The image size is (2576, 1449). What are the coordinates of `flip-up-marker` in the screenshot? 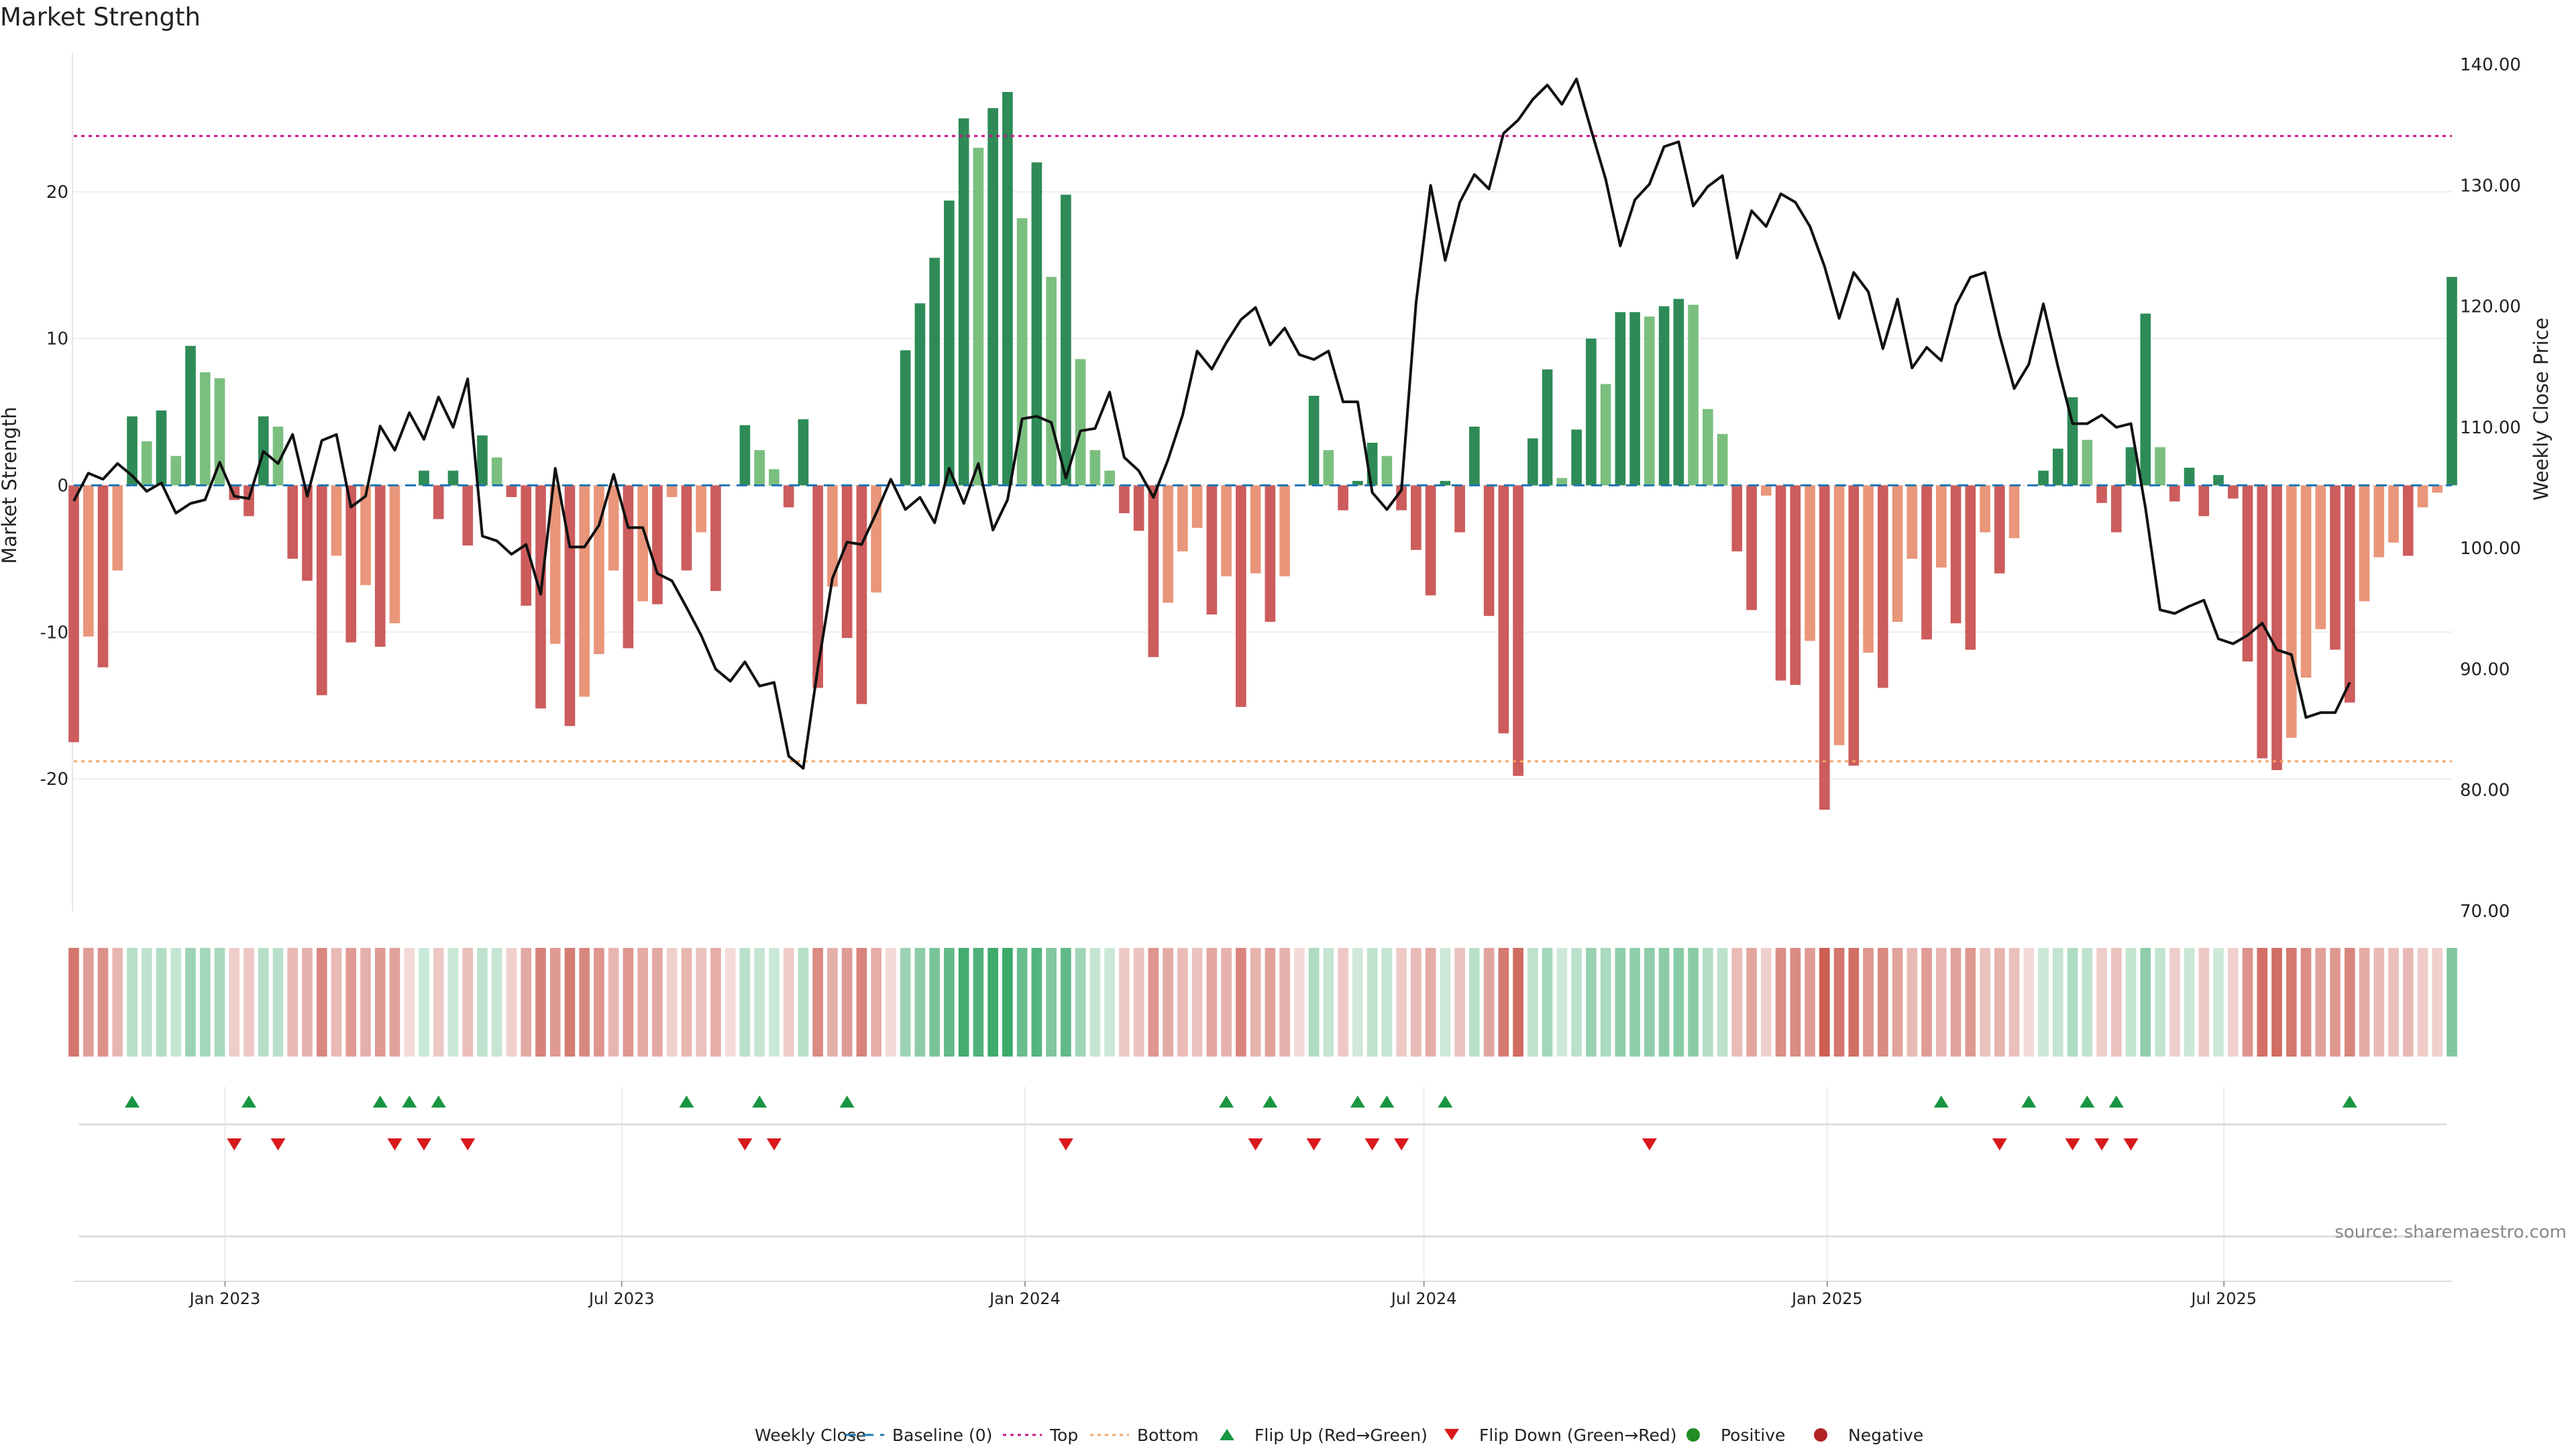 It's located at (1445, 1101).